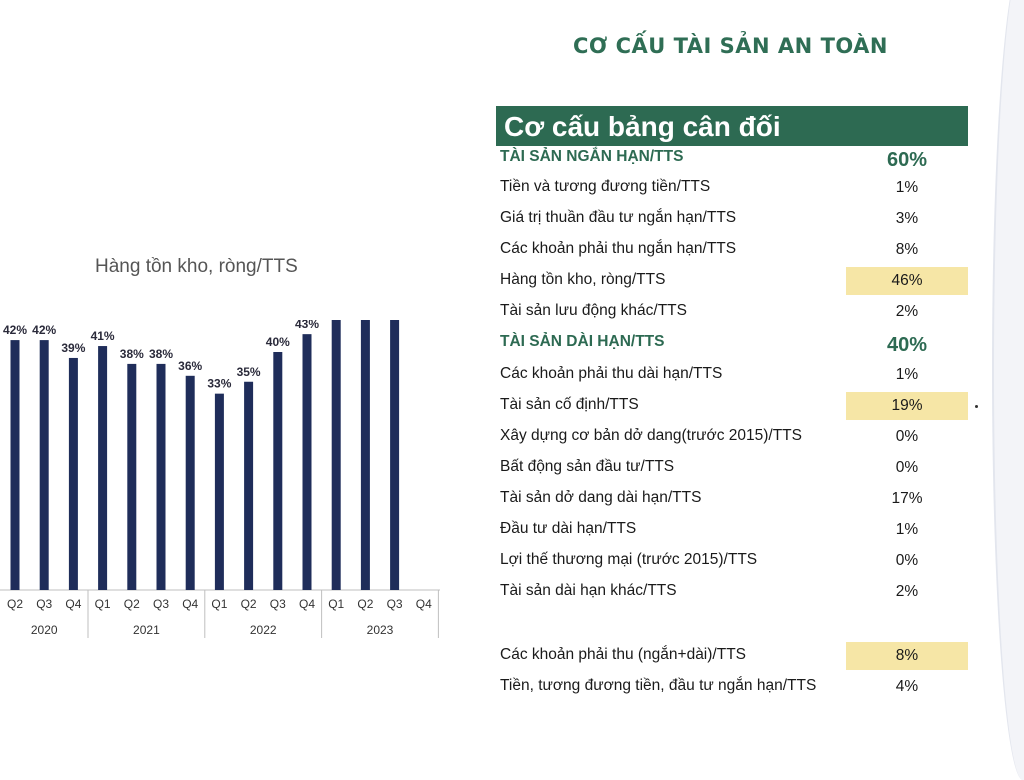 The height and width of the screenshot is (780, 1024). Describe the element at coordinates (907, 160) in the screenshot. I see `row-value: 60%` at that location.